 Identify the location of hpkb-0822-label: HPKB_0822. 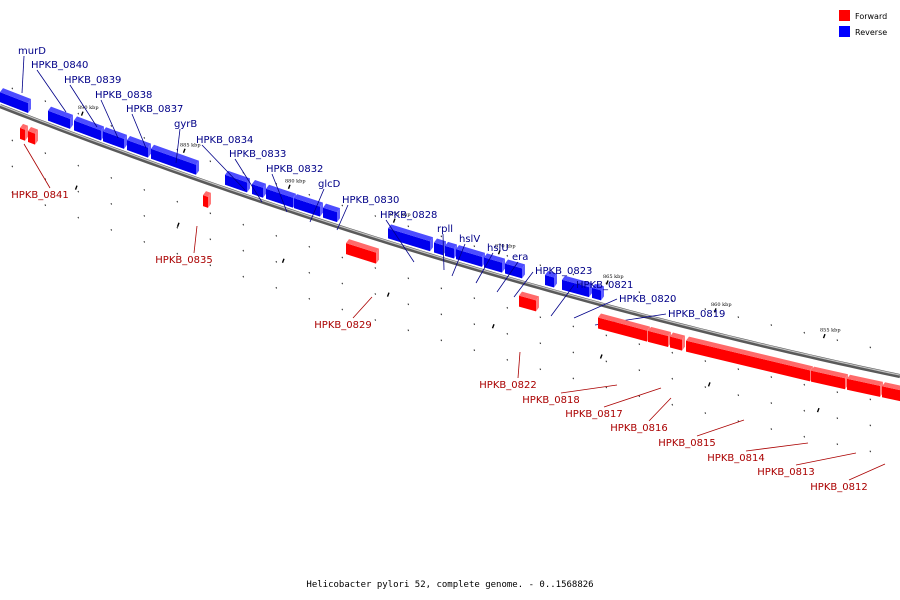
(507, 385).